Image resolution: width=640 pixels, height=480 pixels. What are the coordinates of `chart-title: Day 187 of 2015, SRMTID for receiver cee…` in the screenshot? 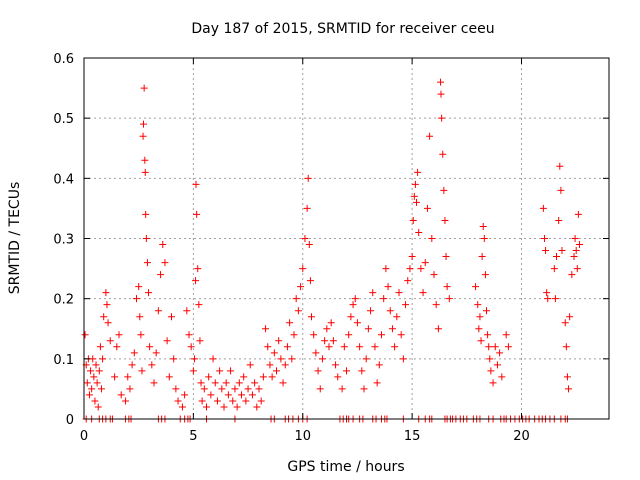 It's located at (342, 29).